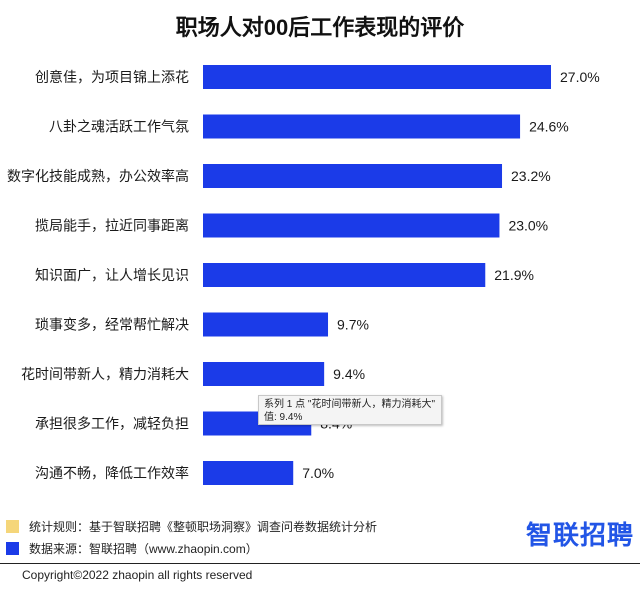 This screenshot has width=640, height=589. Describe the element at coordinates (349, 374) in the screenshot. I see `value-label: 9.4%` at that location.